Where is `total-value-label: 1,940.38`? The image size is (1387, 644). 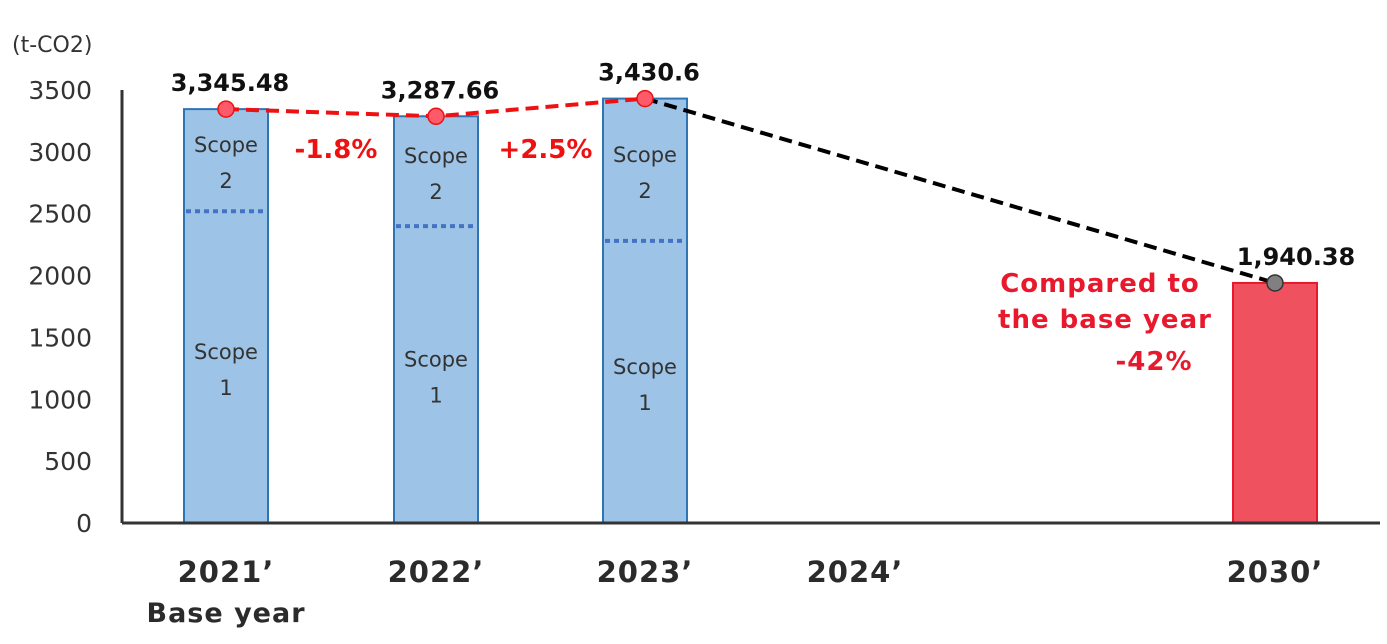
total-value-label: 1,940.38 is located at coordinates (1296, 257).